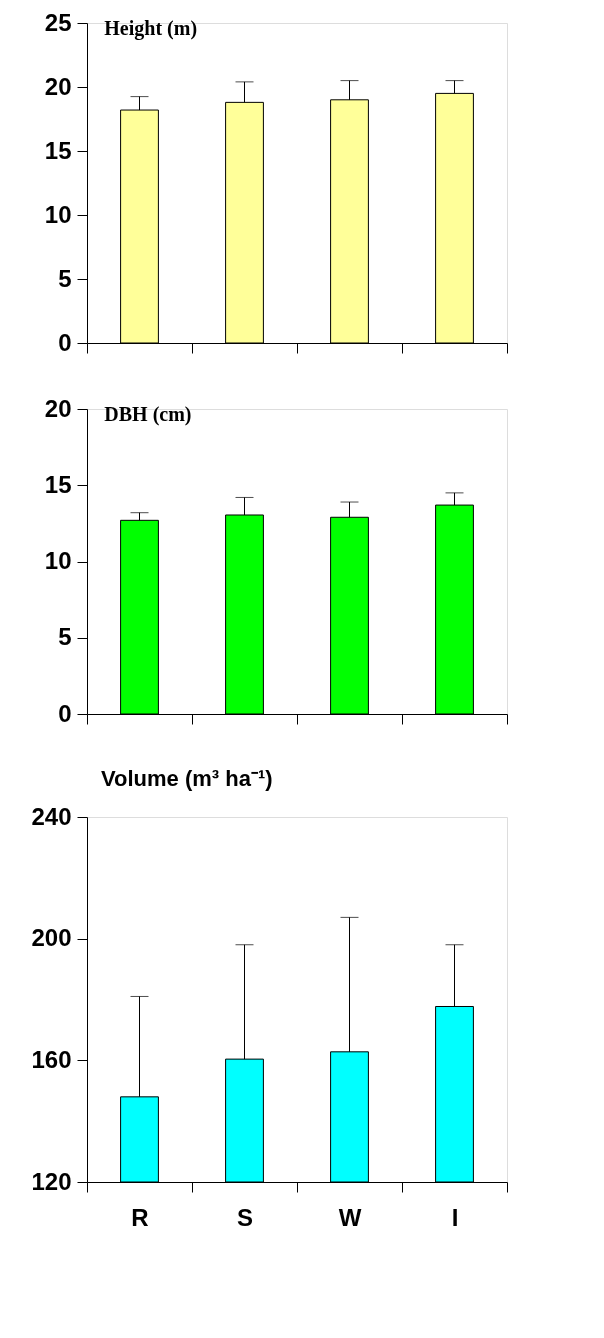 The height and width of the screenshot is (1338, 604). Describe the element at coordinates (455, 1217) in the screenshot. I see `x-tick-label: I` at that location.